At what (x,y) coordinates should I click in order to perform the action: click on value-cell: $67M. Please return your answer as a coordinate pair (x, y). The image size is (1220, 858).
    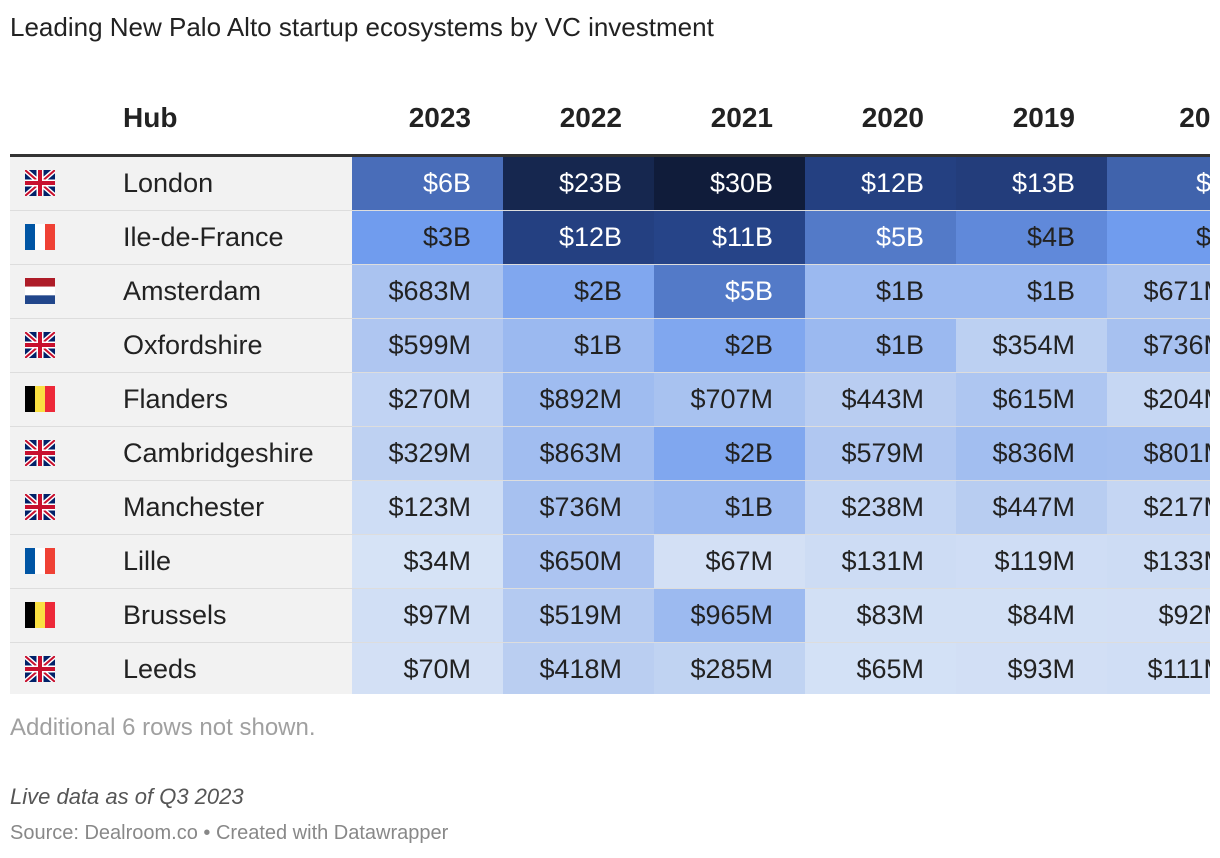
    Looking at the image, I should click on (729, 561).